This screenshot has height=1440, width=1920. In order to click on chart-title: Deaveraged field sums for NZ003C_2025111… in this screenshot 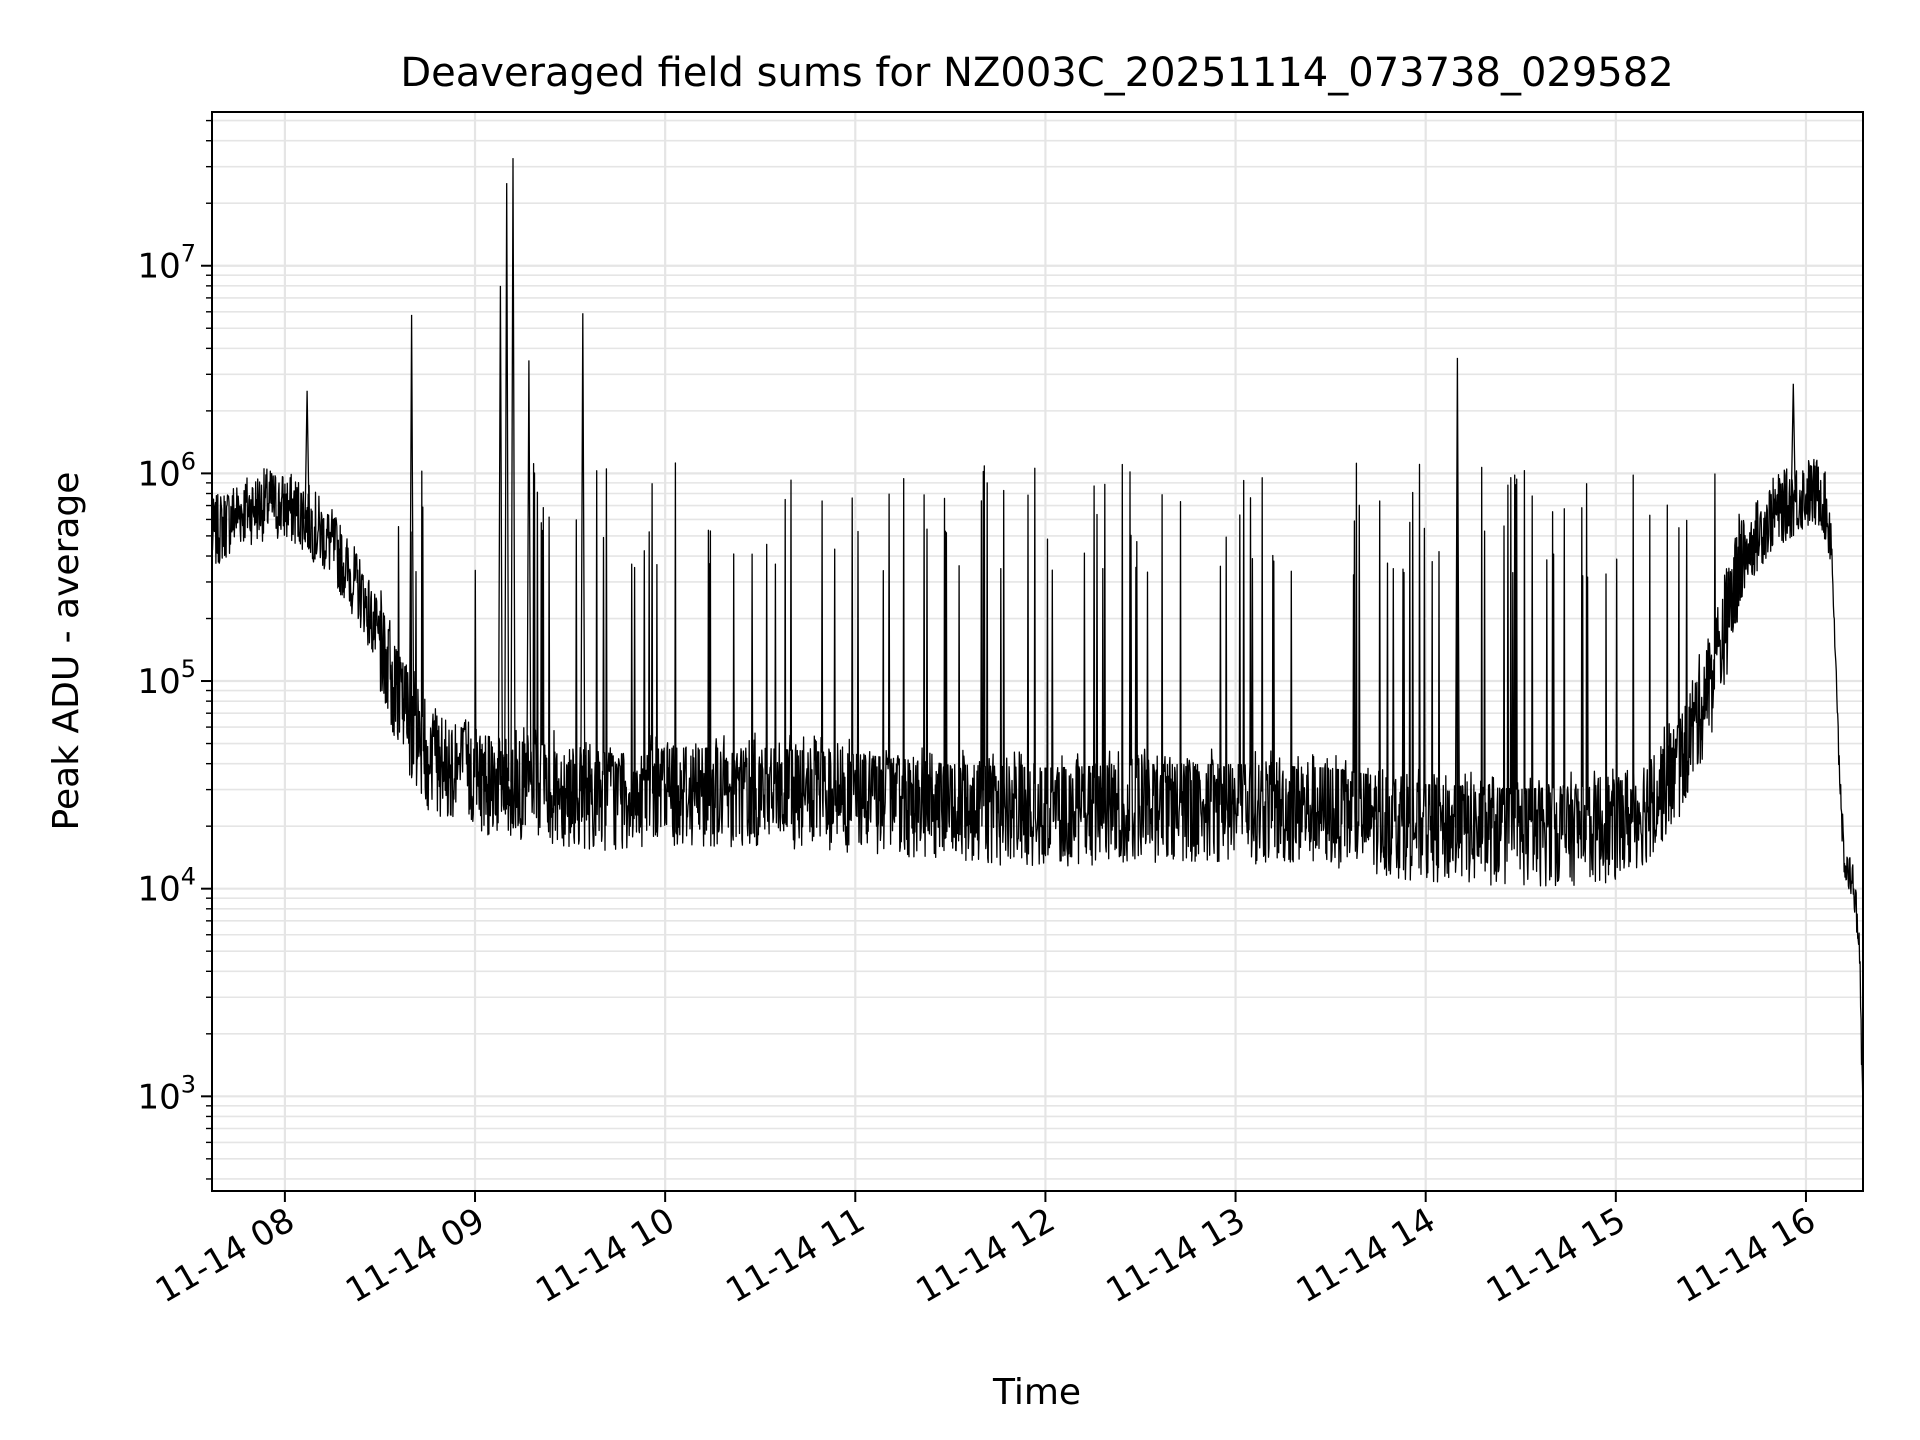, I will do `click(1036, 73)`.